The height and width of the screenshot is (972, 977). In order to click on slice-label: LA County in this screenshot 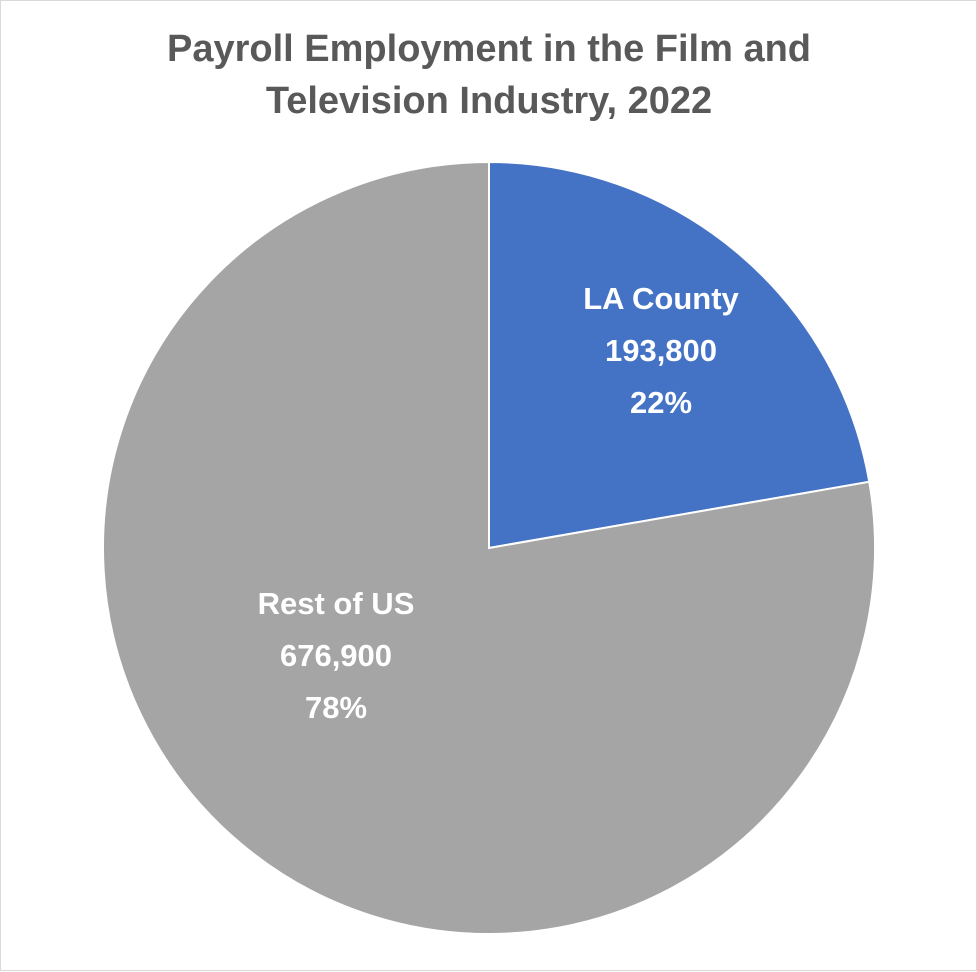, I will do `click(661, 298)`.